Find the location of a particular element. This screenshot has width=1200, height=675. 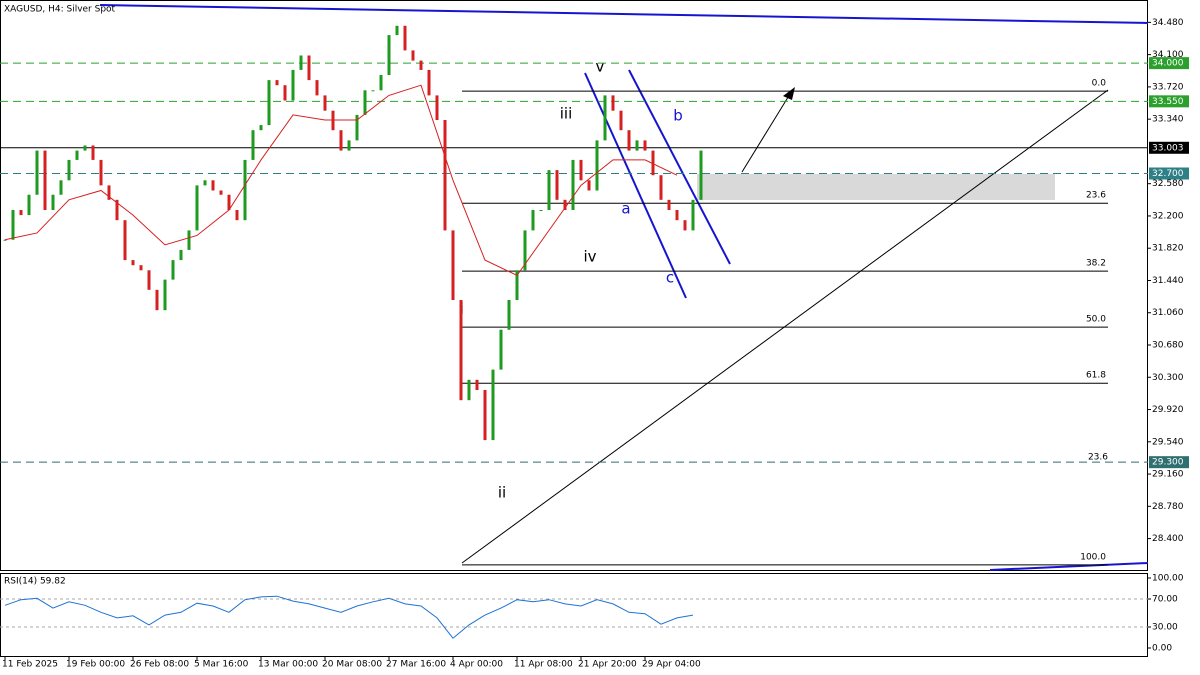

price-tag-label: 29.300 is located at coordinates (1168, 463).